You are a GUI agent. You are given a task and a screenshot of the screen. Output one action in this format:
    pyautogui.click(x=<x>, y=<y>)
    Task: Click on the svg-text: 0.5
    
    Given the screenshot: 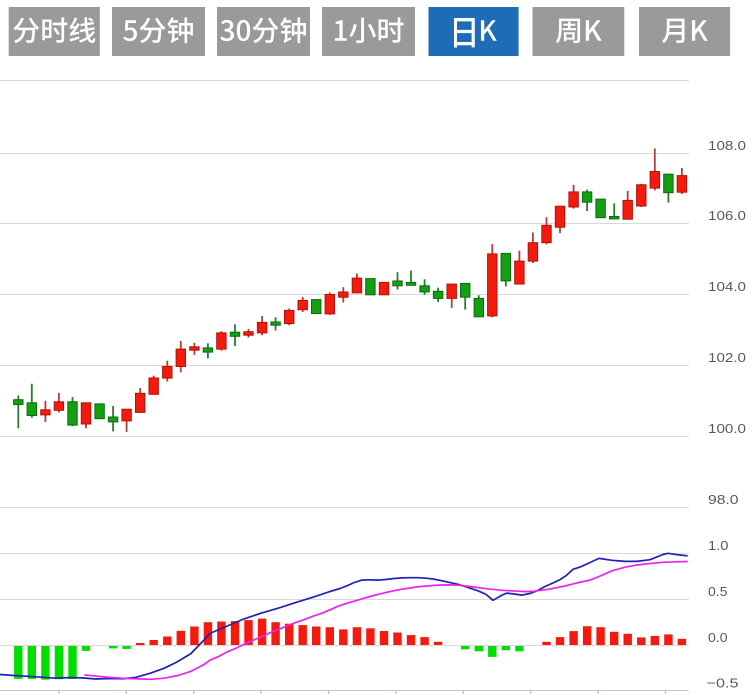 What is the action you would take?
    pyautogui.click(x=718, y=591)
    